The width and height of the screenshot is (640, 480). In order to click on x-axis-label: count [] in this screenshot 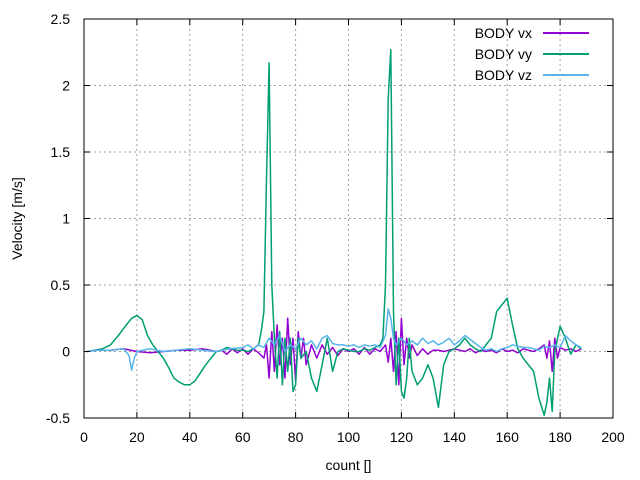, I will do `click(349, 465)`.